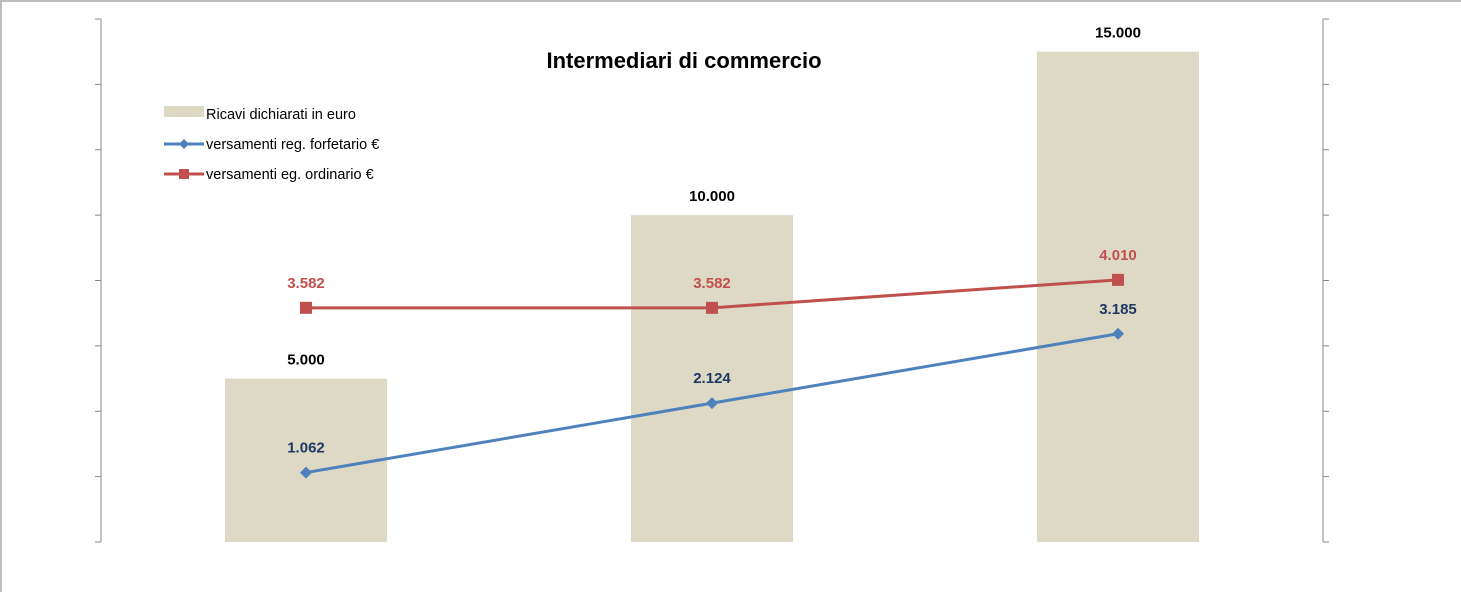 This screenshot has width=1461, height=594. What do you see at coordinates (184, 111) in the screenshot?
I see `legend-swatch` at bounding box center [184, 111].